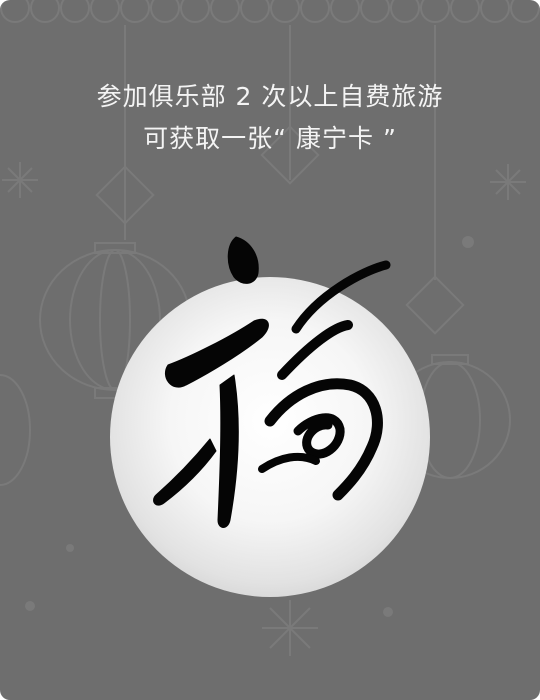 The height and width of the screenshot is (700, 540). I want to click on promo-headline: 参加俱乐部 2 次以上自费旅游 可获取一张“ 康宁卡 ”, so click(270, 118).